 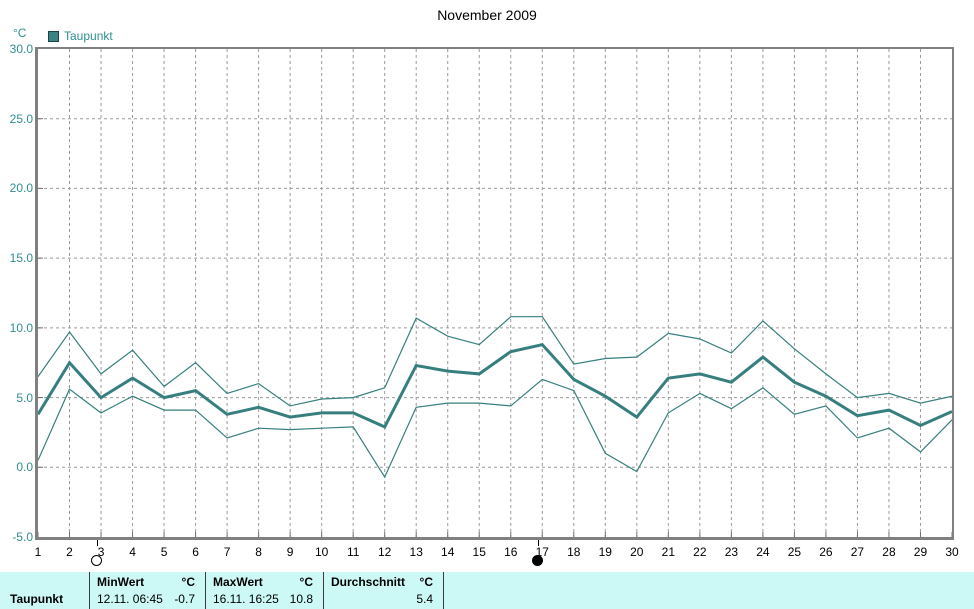 I want to click on legend-label: Taupunkt, so click(x=88, y=36).